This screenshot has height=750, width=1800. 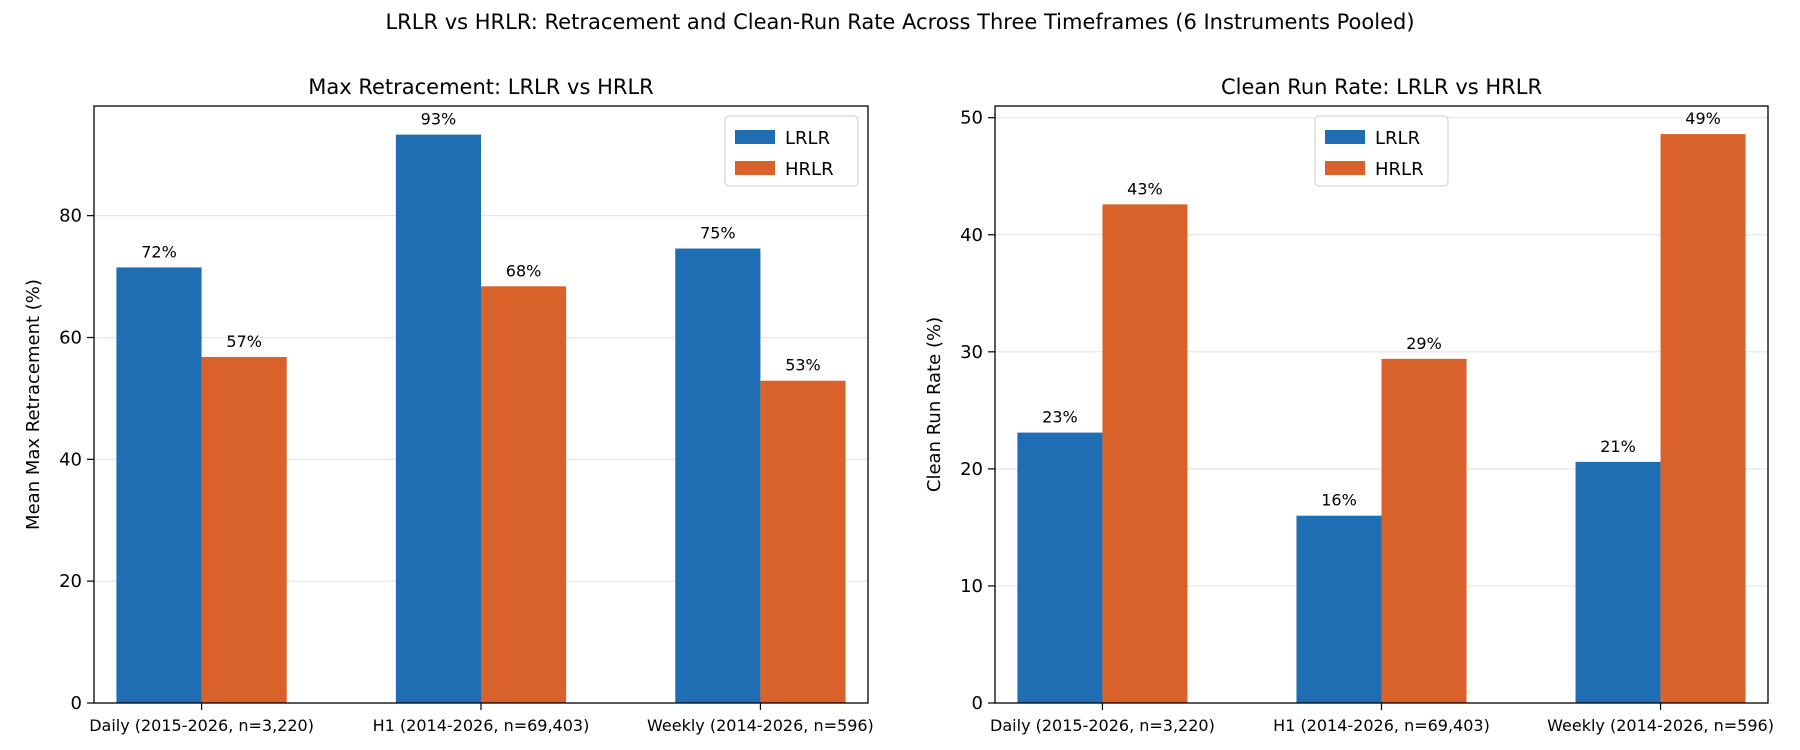 What do you see at coordinates (481, 87) in the screenshot?
I see `panel-title: Max Retracement: LRLR vs HRLR` at bounding box center [481, 87].